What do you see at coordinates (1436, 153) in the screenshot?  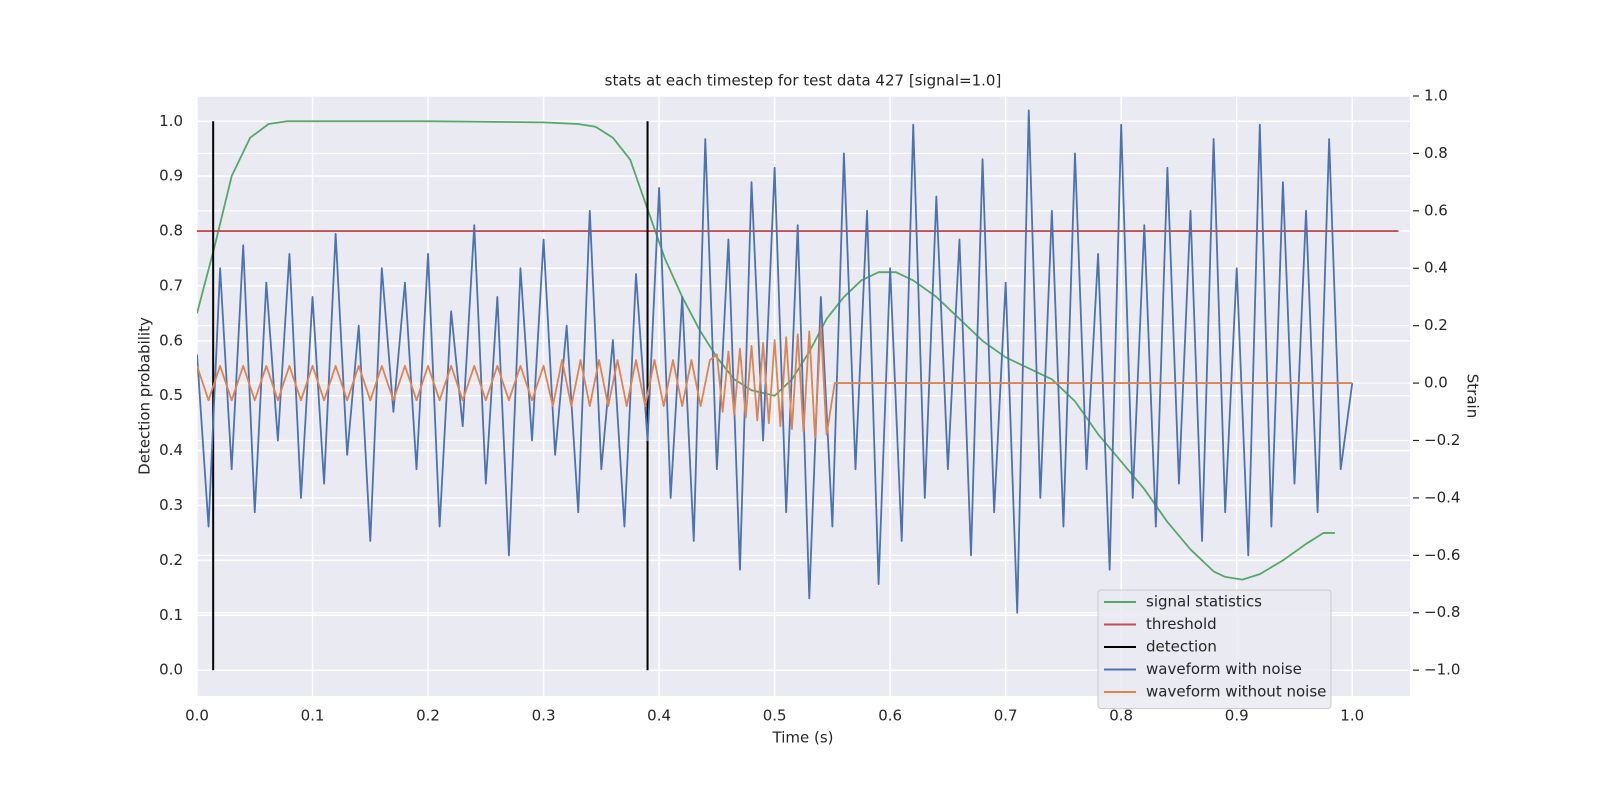 I see `y2-tick-label: 0.8` at bounding box center [1436, 153].